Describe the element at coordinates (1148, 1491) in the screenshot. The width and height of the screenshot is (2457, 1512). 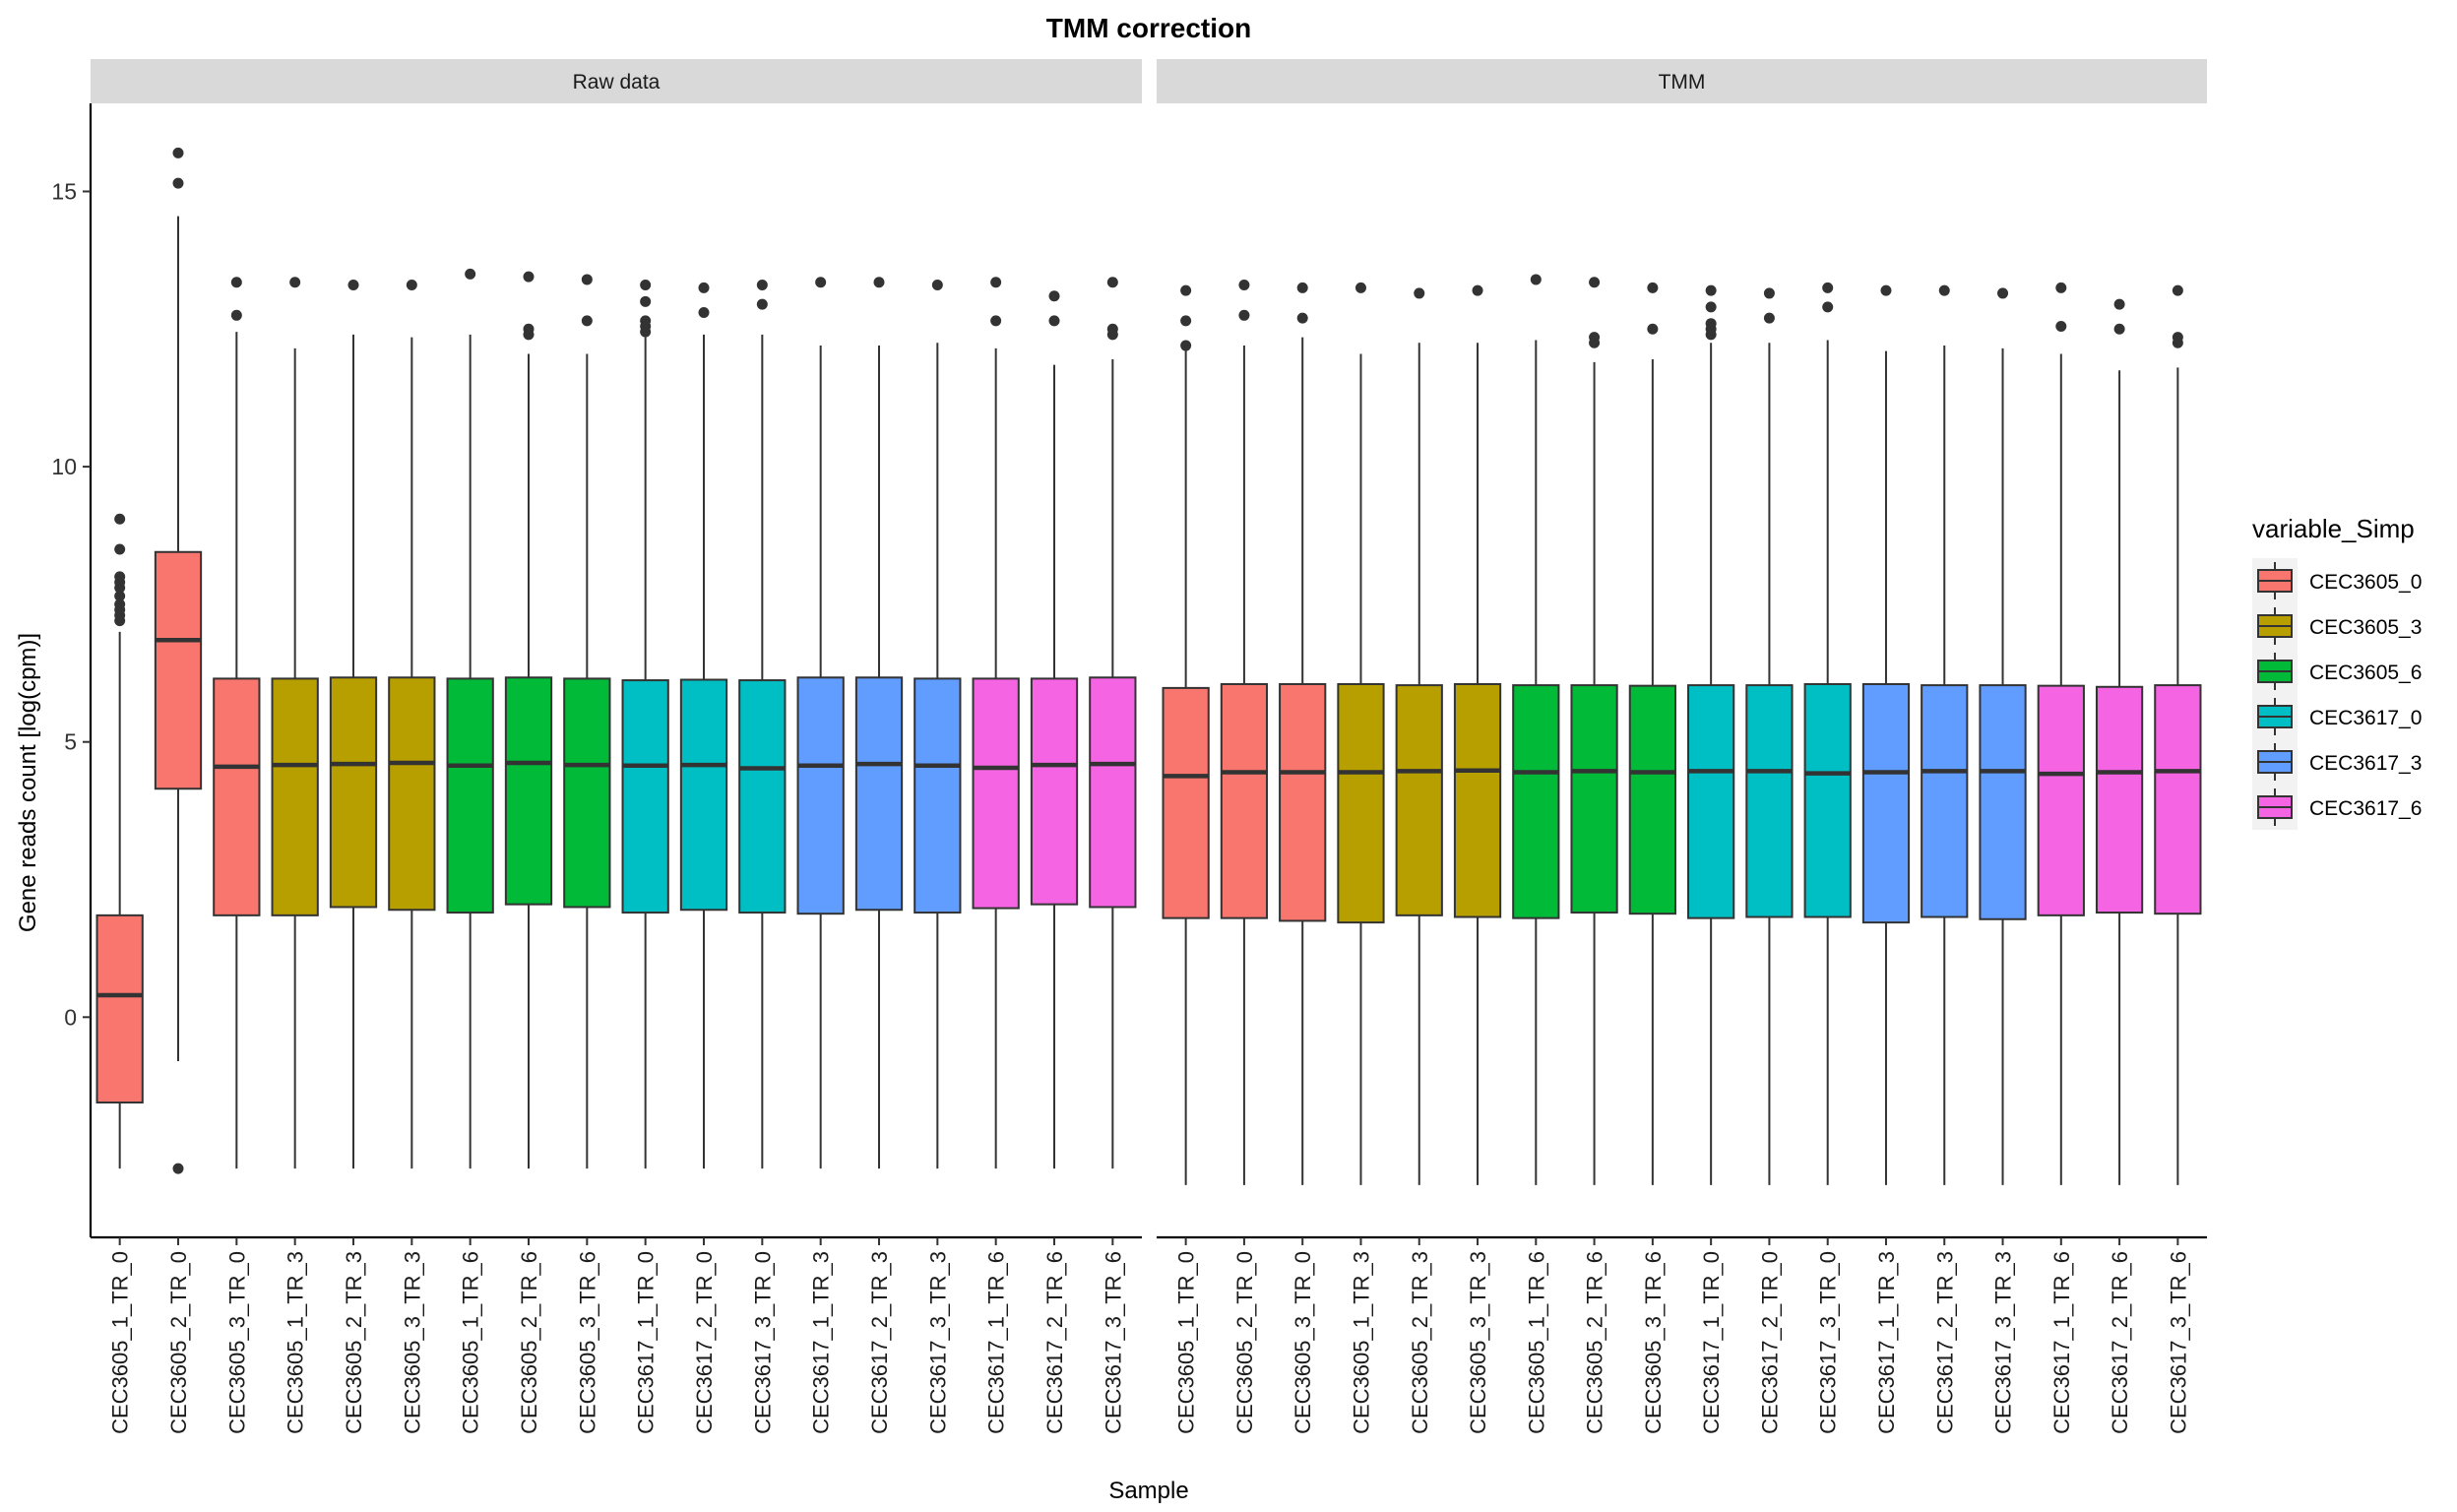
I see `x-axis-title: Sample` at that location.